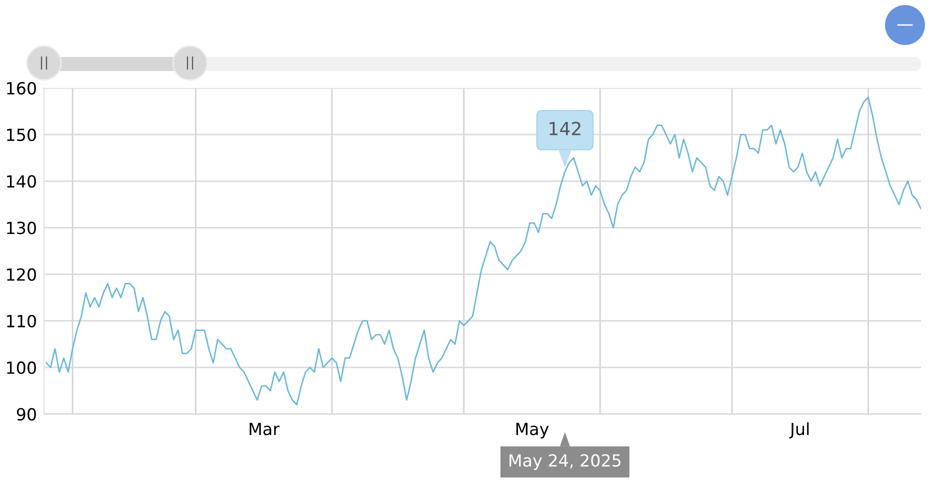 Image resolution: width=946 pixels, height=487 pixels. What do you see at coordinates (26, 414) in the screenshot?
I see `y-tick-label: 90` at bounding box center [26, 414].